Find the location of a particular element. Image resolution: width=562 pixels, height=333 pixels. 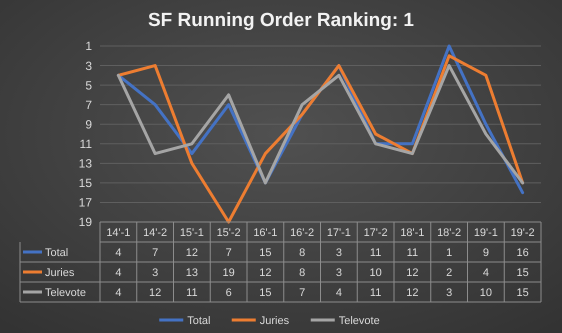

x-tick-label: 15'-2 is located at coordinates (228, 232).